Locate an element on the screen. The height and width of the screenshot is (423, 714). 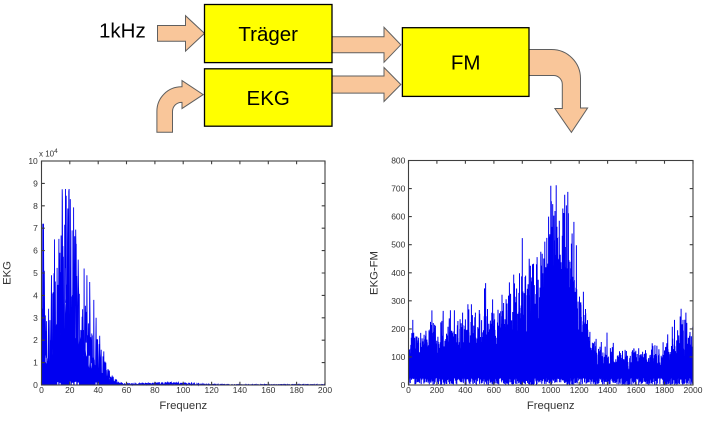
svg-text: 10 is located at coordinates (33, 161).